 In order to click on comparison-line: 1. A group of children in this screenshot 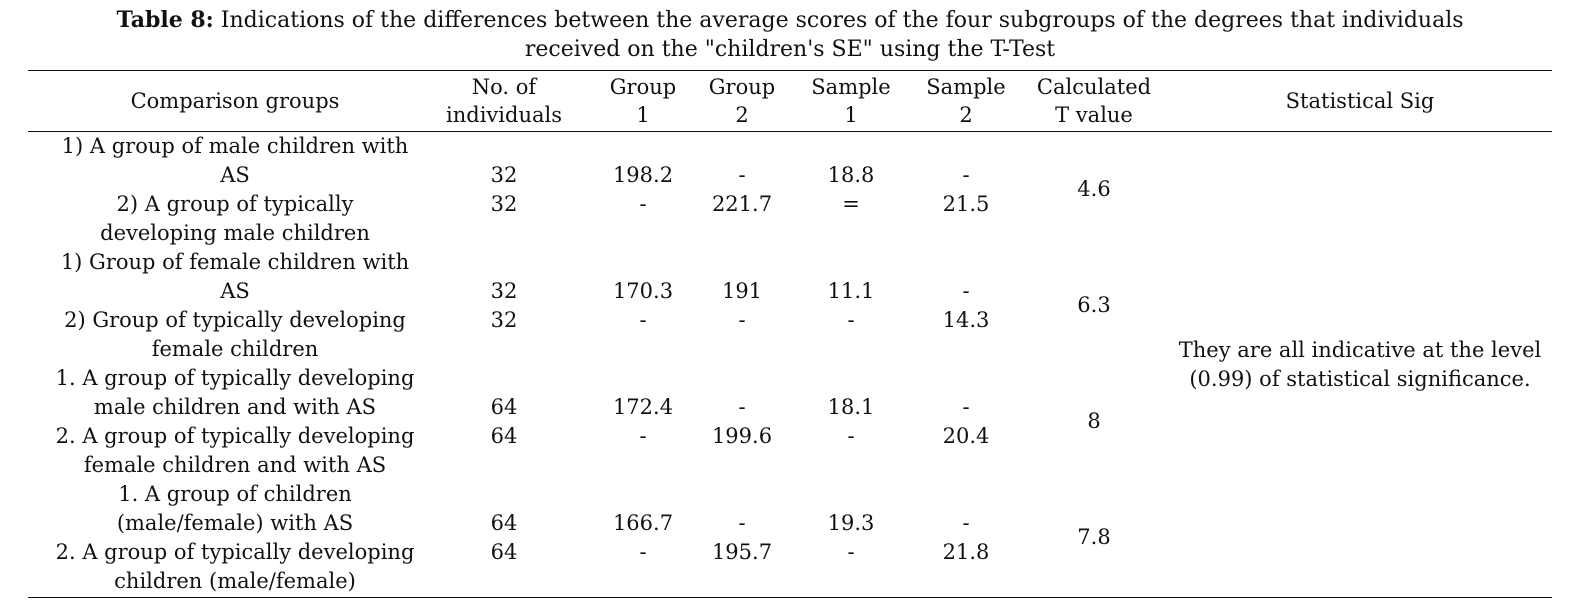, I will do `click(235, 494)`.